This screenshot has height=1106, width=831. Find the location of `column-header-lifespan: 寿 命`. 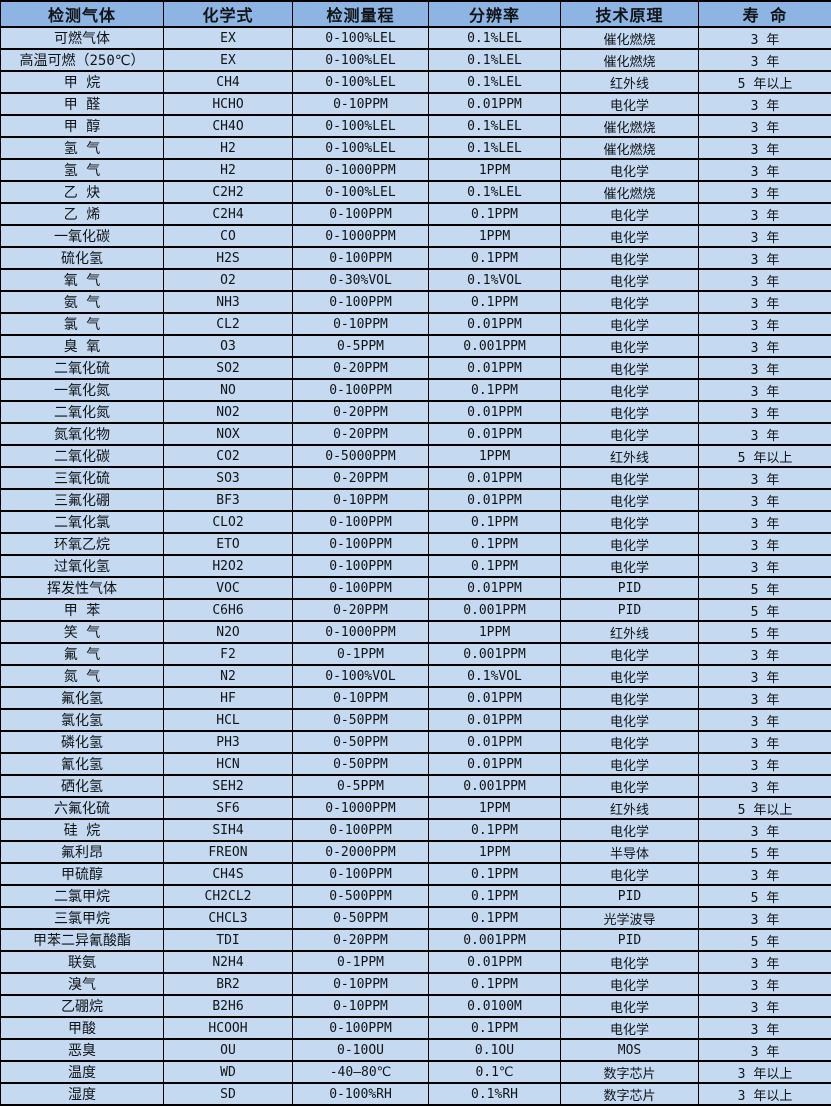

column-header-lifespan: 寿 命 is located at coordinates (765, 14).